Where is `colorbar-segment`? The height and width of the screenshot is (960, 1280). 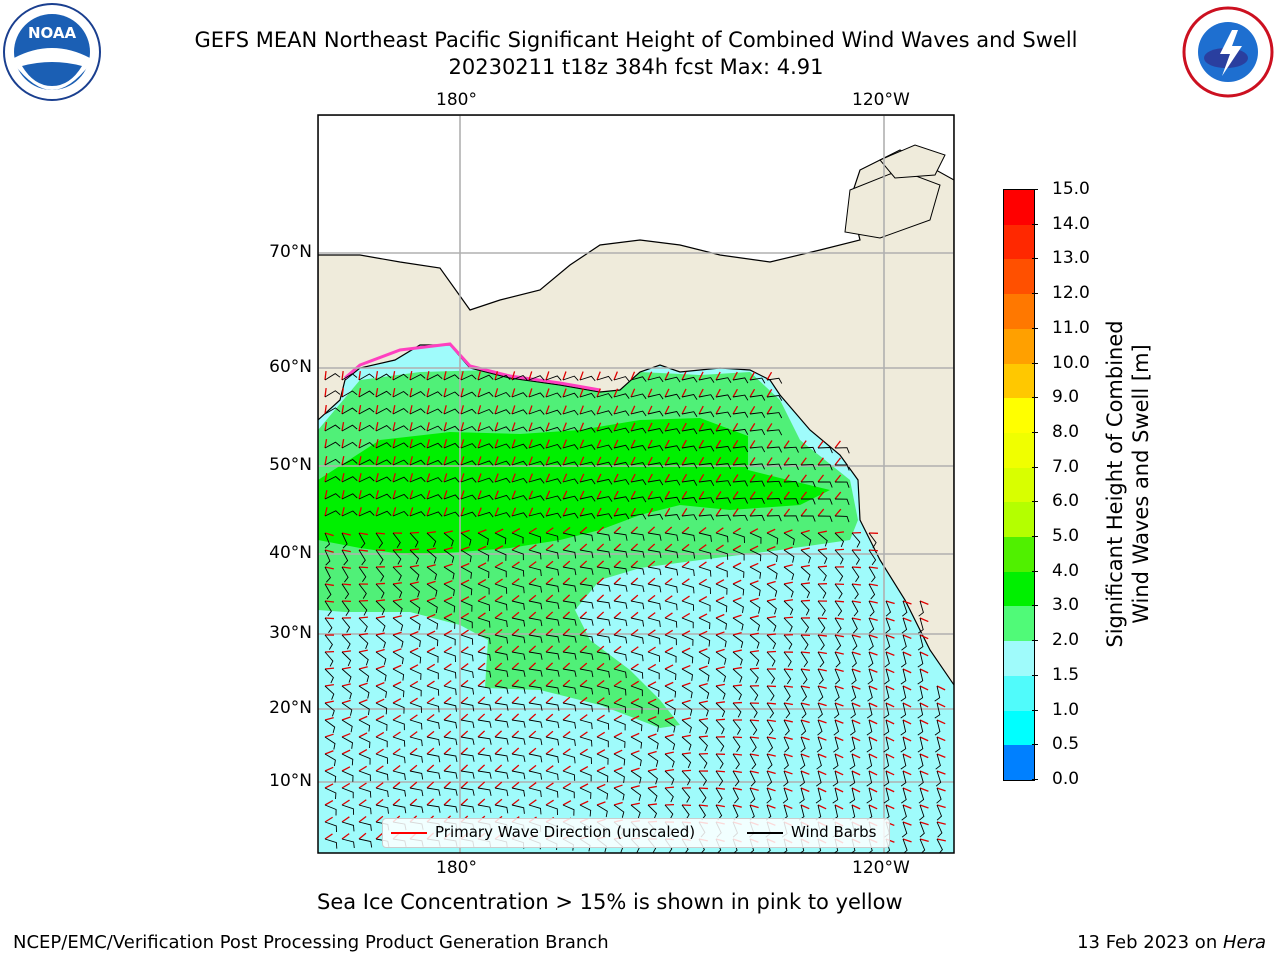
colorbar-segment is located at coordinates (1019, 693).